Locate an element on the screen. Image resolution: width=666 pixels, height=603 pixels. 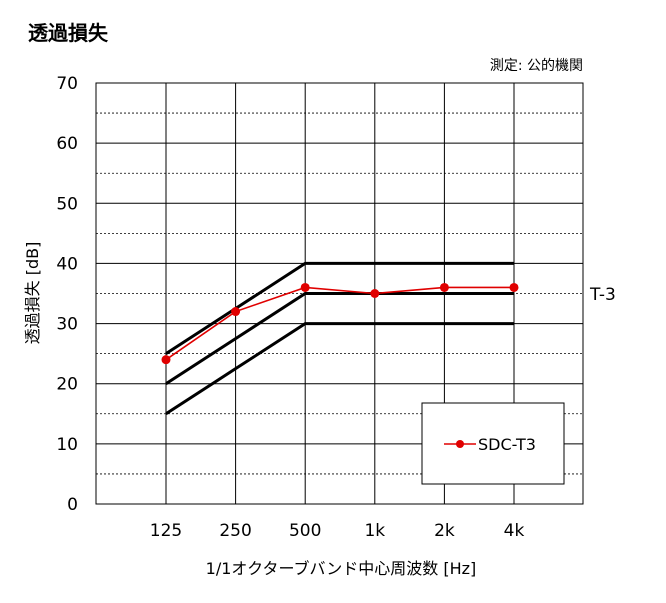
chart-title: 透過損失 is located at coordinates (68, 33).